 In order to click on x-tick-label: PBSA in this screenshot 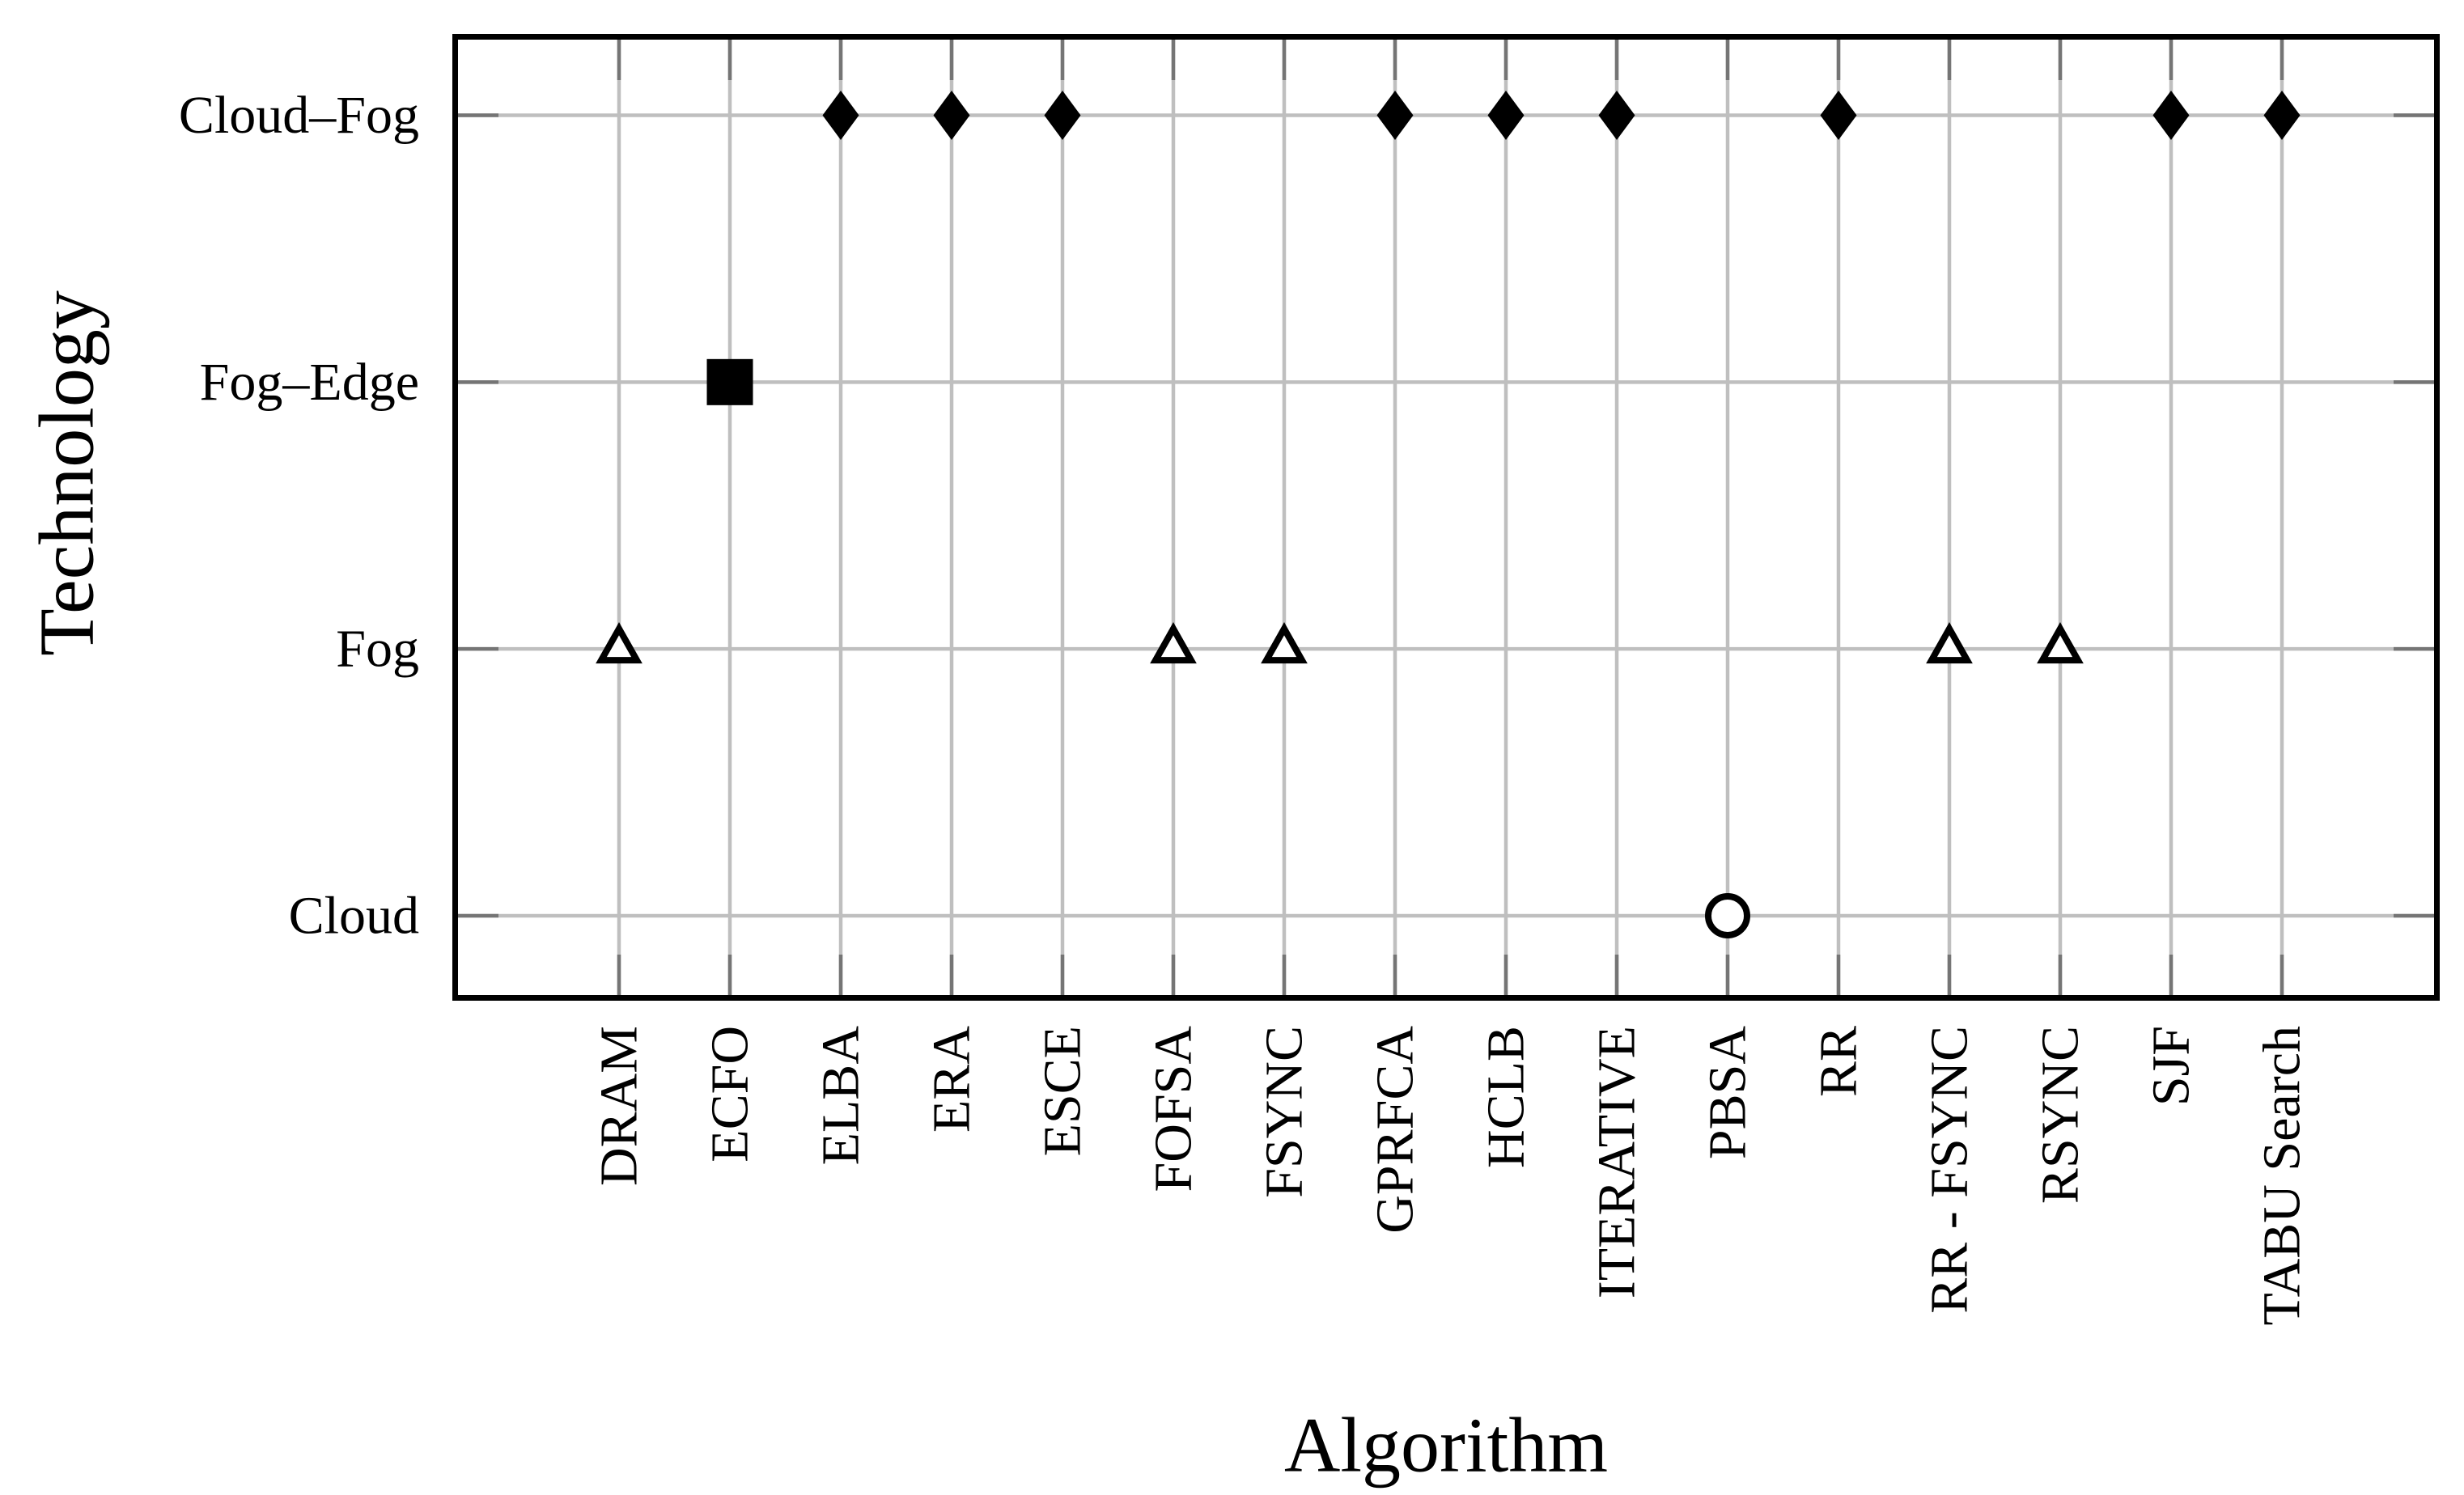, I will do `click(1729, 1093)`.